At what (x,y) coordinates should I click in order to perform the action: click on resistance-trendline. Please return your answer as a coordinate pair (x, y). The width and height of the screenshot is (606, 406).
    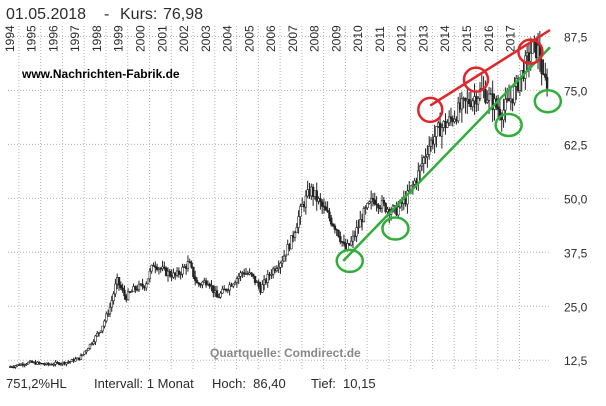
    Looking at the image, I should click on (490, 67).